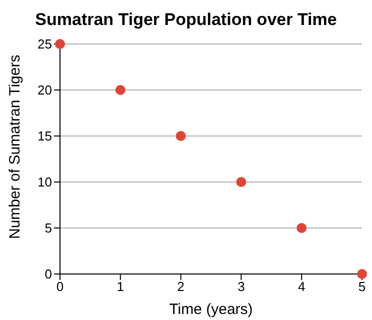  What do you see at coordinates (302, 286) in the screenshot?
I see `x-tick-label: 4` at bounding box center [302, 286].